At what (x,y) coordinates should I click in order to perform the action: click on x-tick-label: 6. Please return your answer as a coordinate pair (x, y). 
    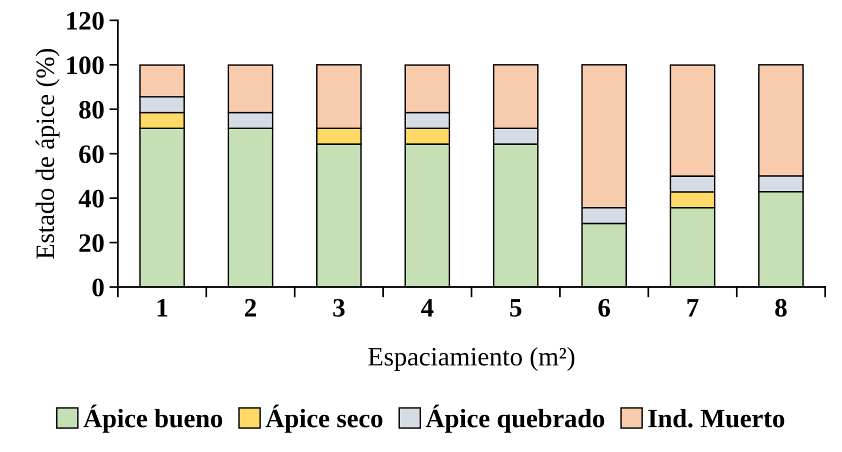
    Looking at the image, I should click on (604, 307).